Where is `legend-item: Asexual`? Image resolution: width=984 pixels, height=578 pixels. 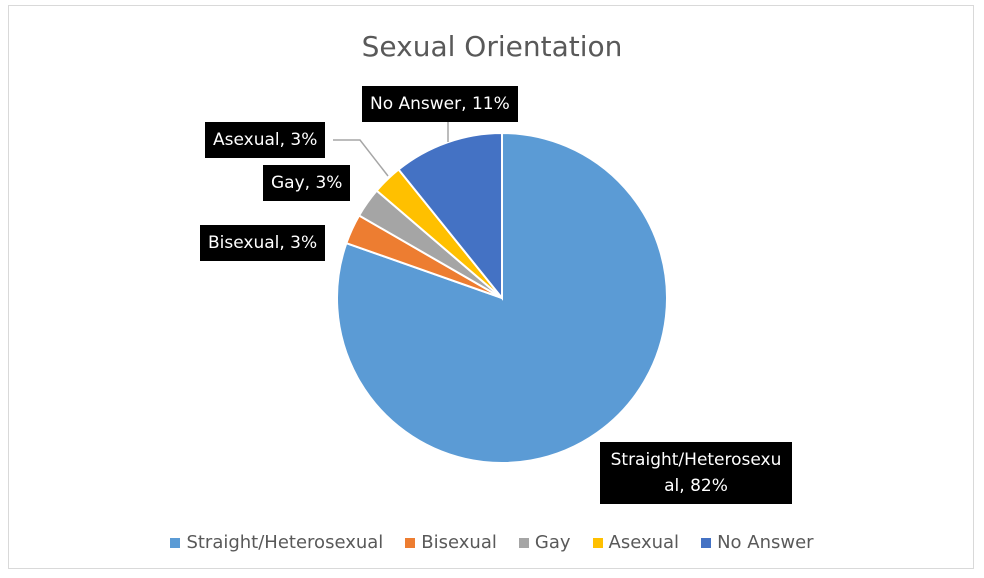
legend-item: Asexual is located at coordinates (636, 542).